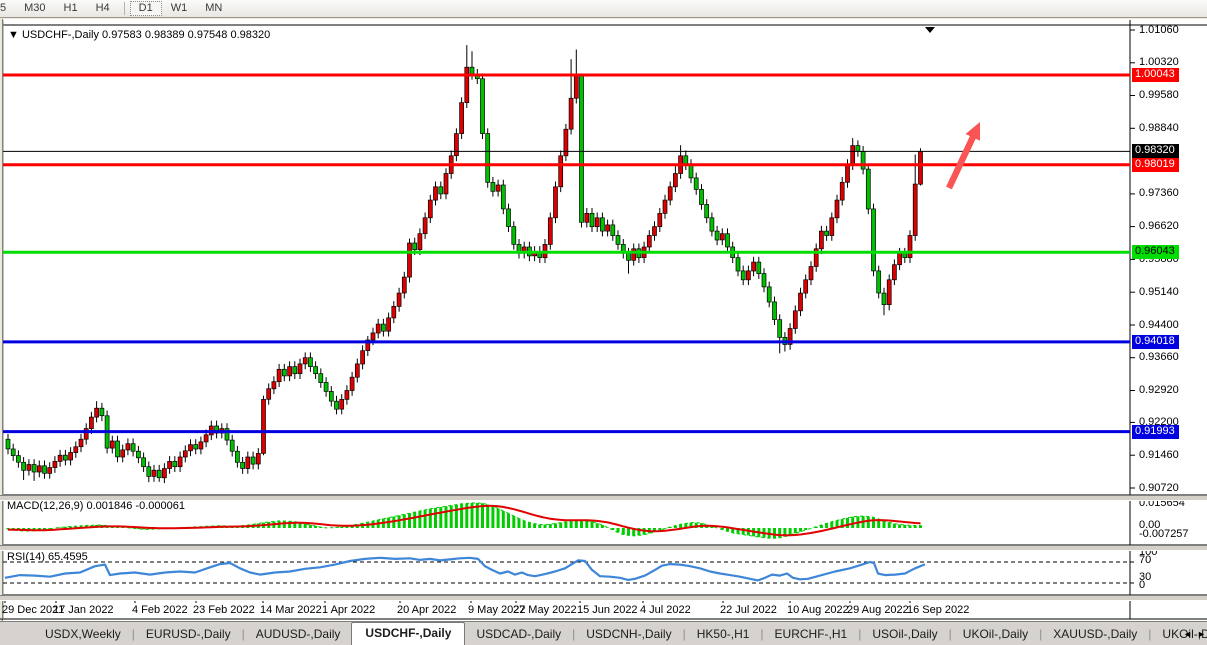  Describe the element at coordinates (811, 634) in the screenshot. I see `symbol-tab-eurchf-h1: EURCHF-,H1` at that location.